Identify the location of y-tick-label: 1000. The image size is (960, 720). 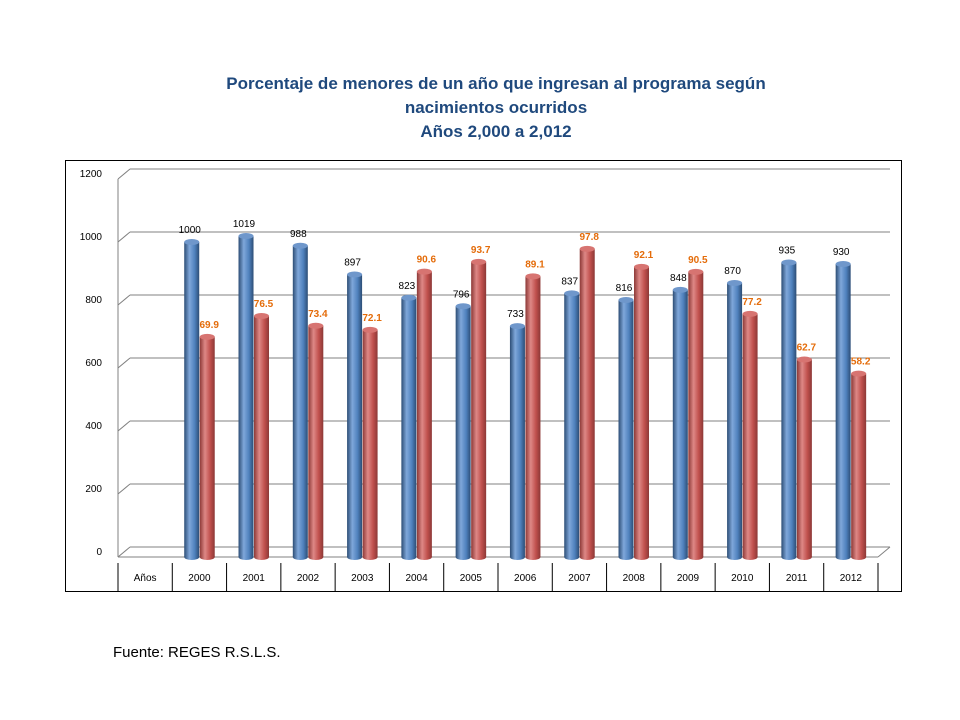
(91, 237).